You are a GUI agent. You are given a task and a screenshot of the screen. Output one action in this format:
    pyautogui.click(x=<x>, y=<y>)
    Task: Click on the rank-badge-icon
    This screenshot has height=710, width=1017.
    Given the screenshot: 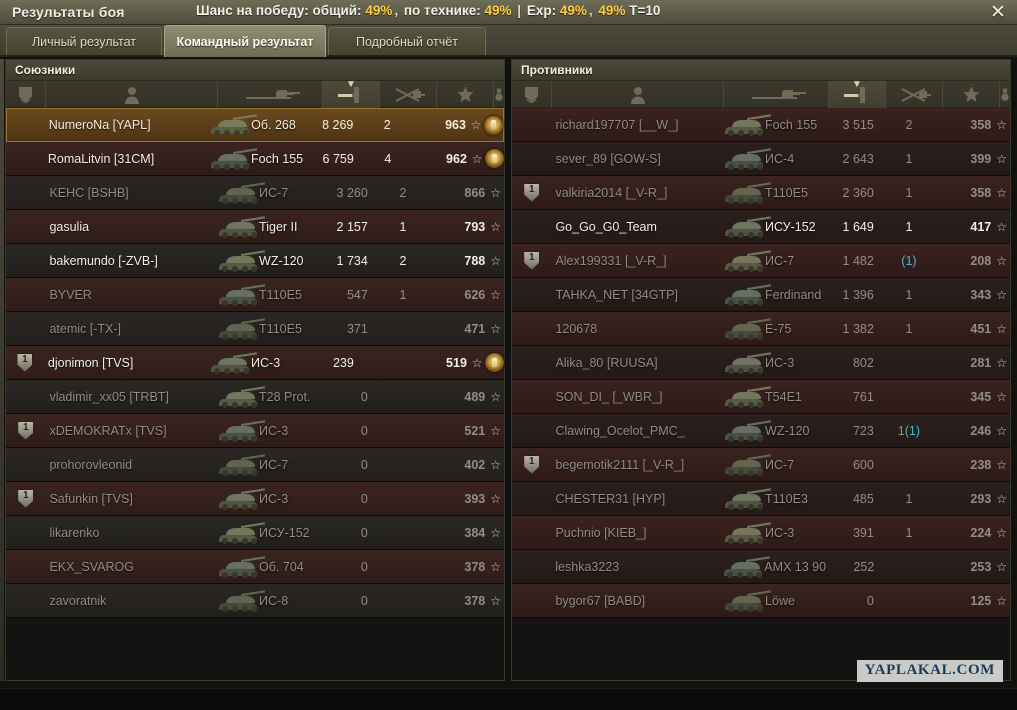 What is the action you would take?
    pyautogui.click(x=25, y=95)
    